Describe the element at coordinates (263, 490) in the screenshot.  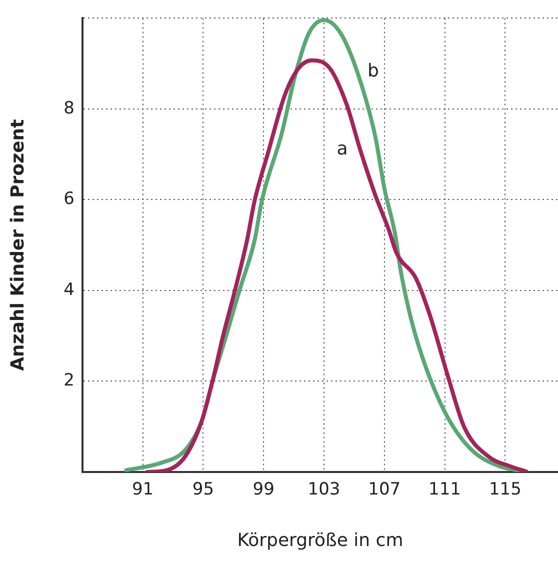
I see `x-tick-label: 99` at that location.